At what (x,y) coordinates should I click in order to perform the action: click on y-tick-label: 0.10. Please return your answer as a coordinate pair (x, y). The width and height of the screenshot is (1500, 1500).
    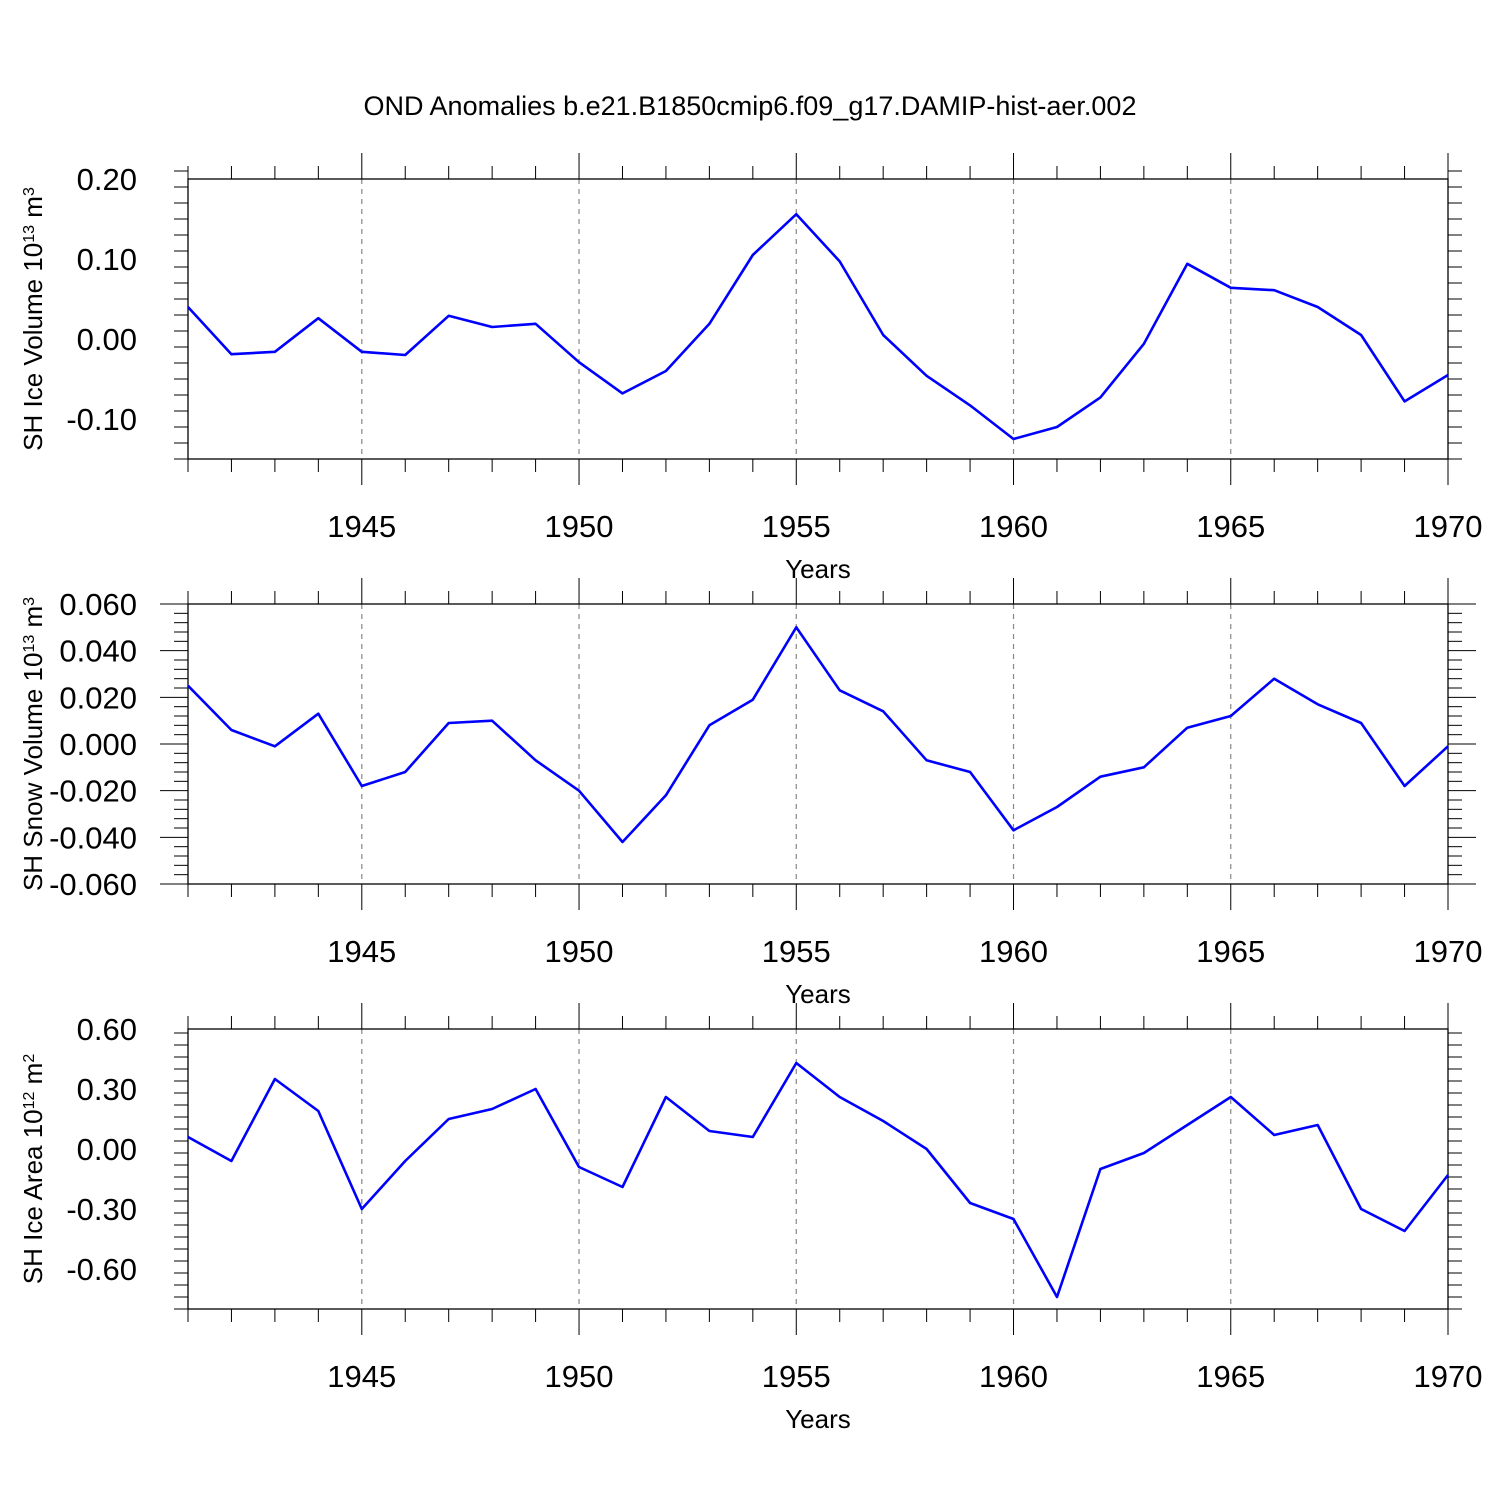
    Looking at the image, I should click on (107, 259).